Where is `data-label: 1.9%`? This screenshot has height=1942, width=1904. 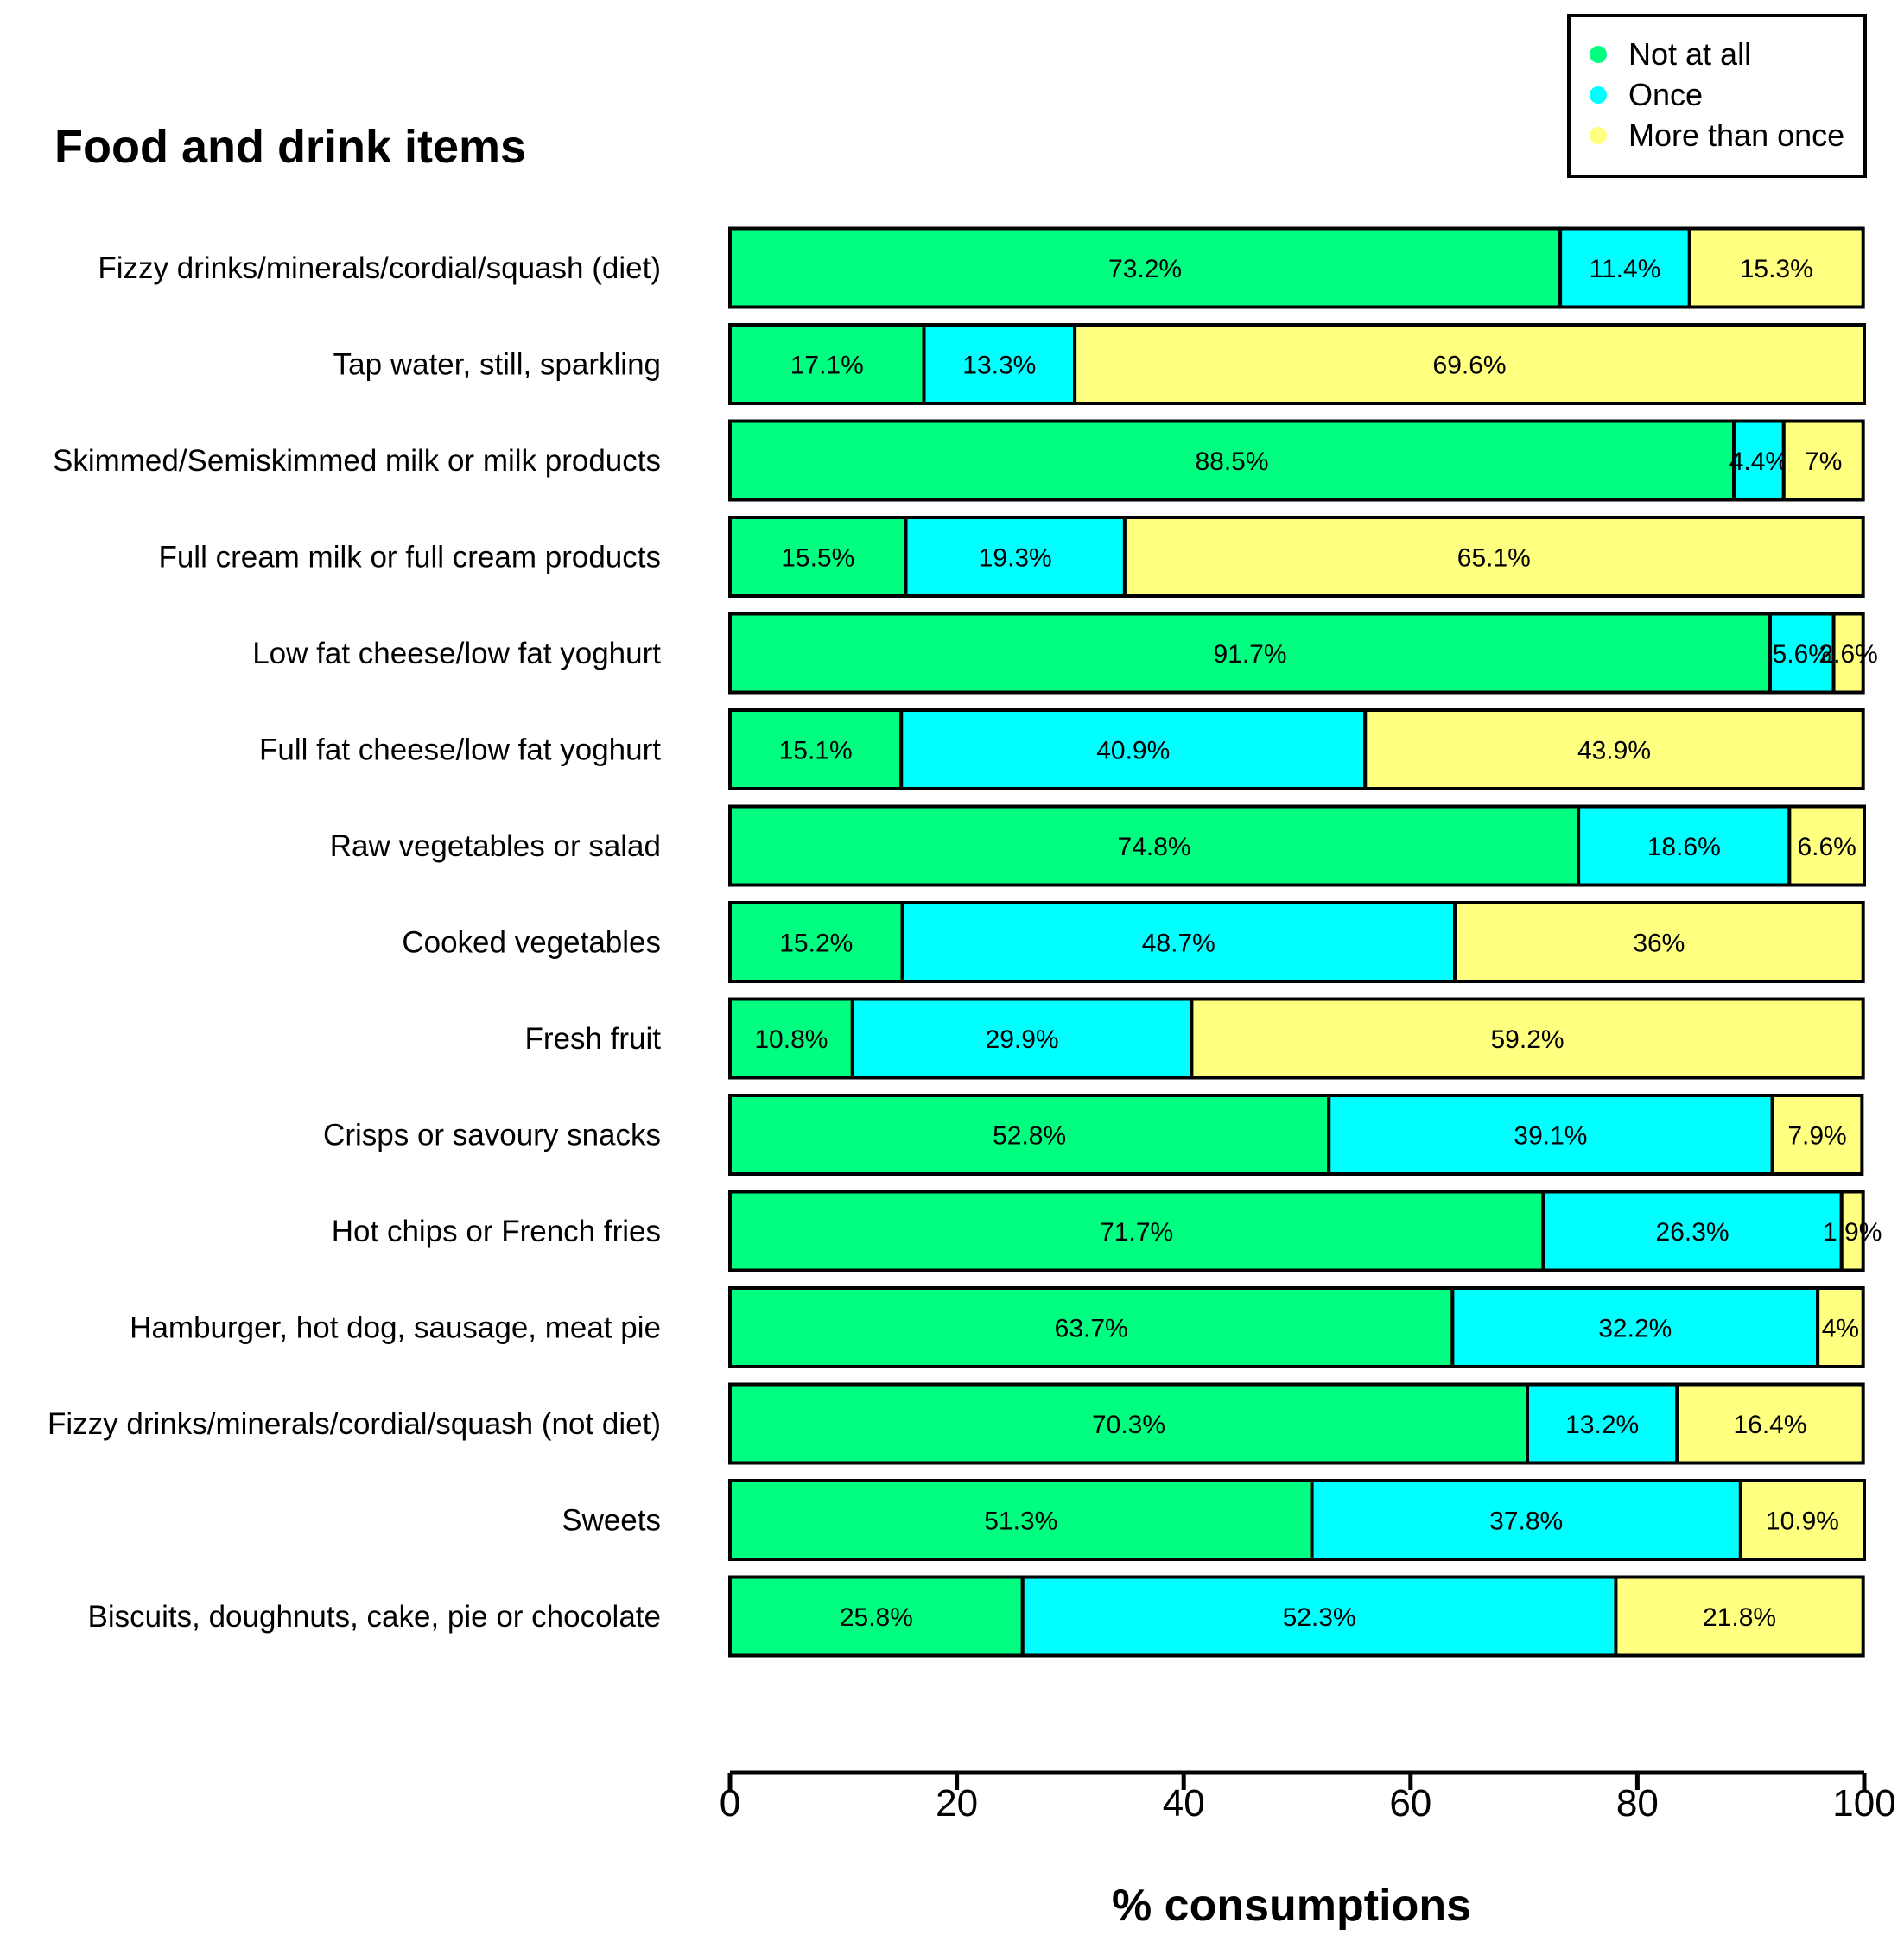
data-label: 1.9% is located at coordinates (1852, 1232).